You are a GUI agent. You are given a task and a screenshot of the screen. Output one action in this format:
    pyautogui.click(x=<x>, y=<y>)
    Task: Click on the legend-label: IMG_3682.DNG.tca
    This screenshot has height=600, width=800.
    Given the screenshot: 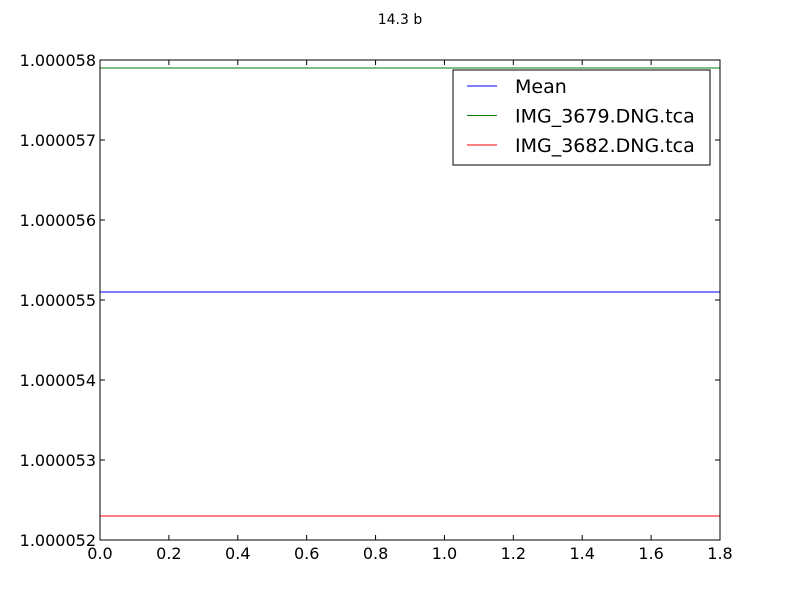 What is the action you would take?
    pyautogui.click(x=605, y=146)
    